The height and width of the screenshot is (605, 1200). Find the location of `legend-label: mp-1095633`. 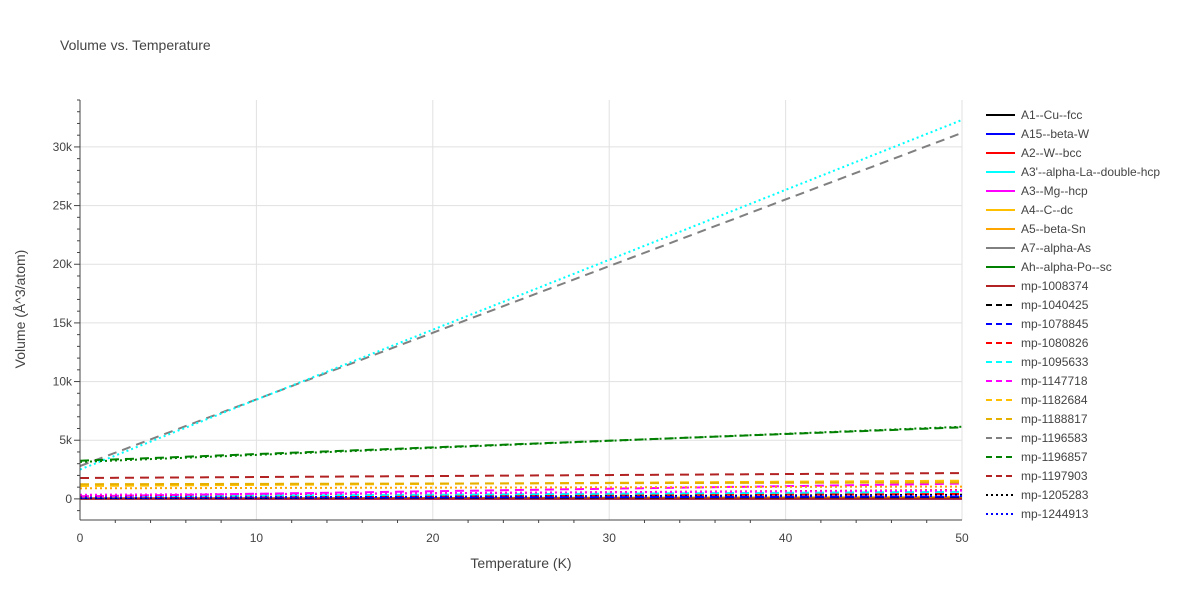

legend-label: mp-1095633 is located at coordinates (1055, 362).